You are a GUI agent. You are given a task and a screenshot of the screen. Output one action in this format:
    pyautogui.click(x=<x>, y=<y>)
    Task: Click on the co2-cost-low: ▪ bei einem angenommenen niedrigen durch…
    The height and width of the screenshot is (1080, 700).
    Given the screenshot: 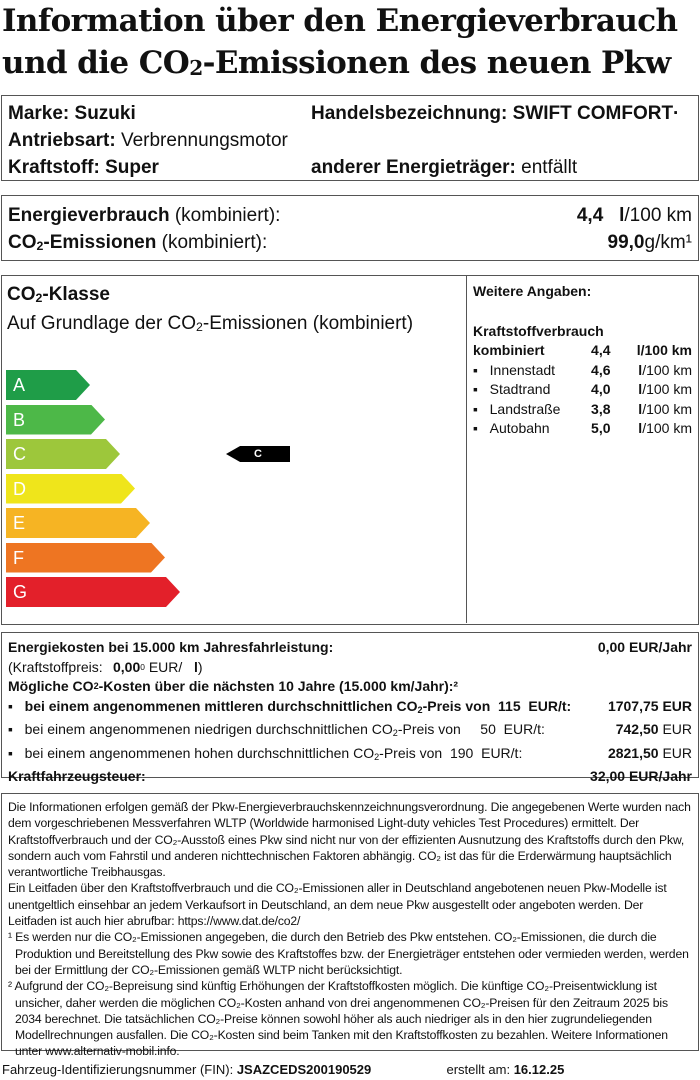 What is the action you would take?
    pyautogui.click(x=350, y=729)
    